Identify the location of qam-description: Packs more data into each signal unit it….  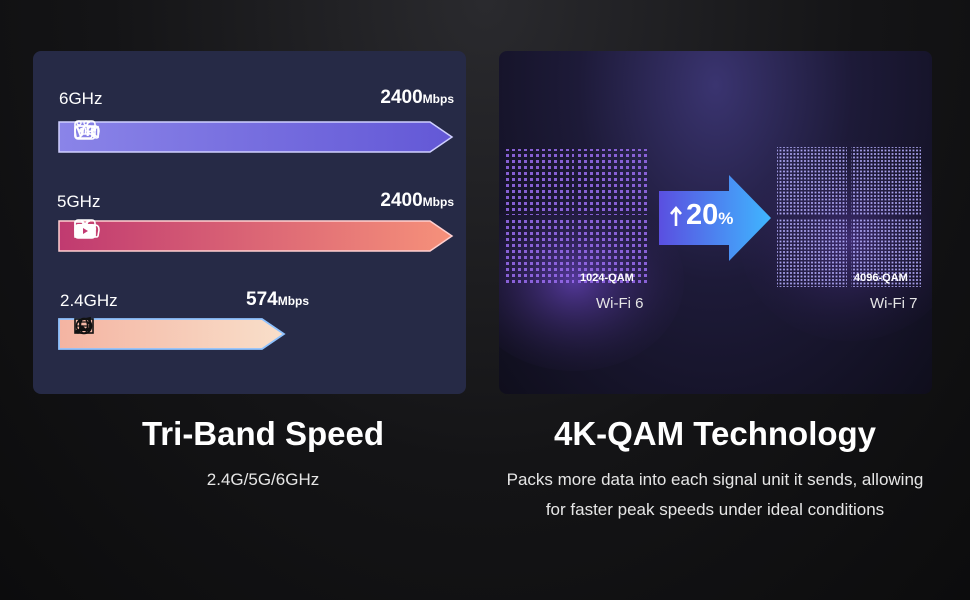
(715, 494).